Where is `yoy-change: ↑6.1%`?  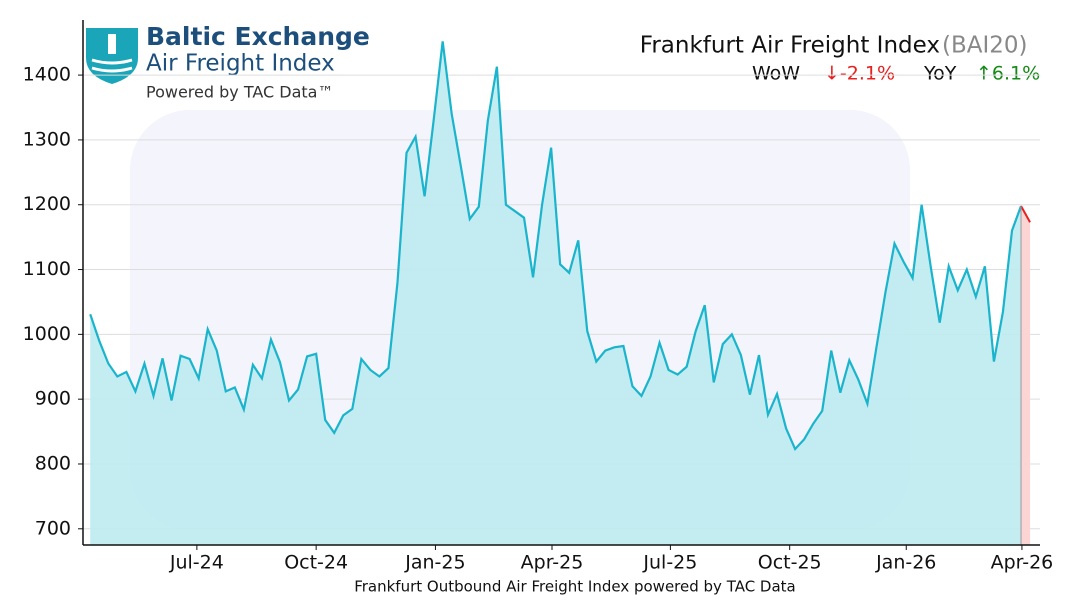
yoy-change: ↑6.1% is located at coordinates (1008, 74).